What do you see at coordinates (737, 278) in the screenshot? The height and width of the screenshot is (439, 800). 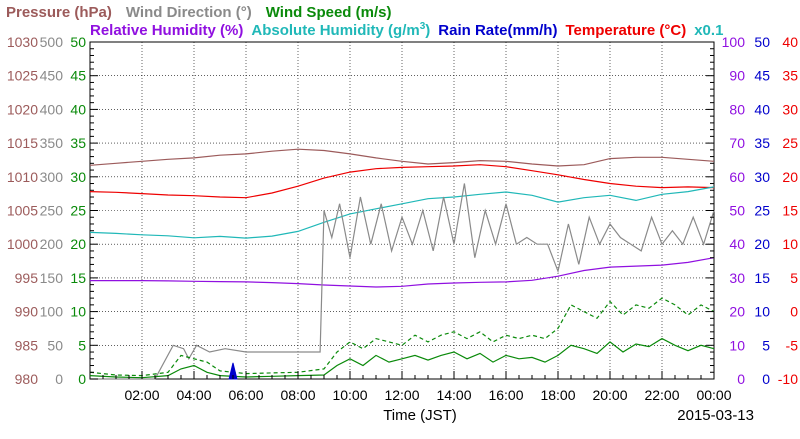 I see `y-tick-label-humidity: 30` at bounding box center [737, 278].